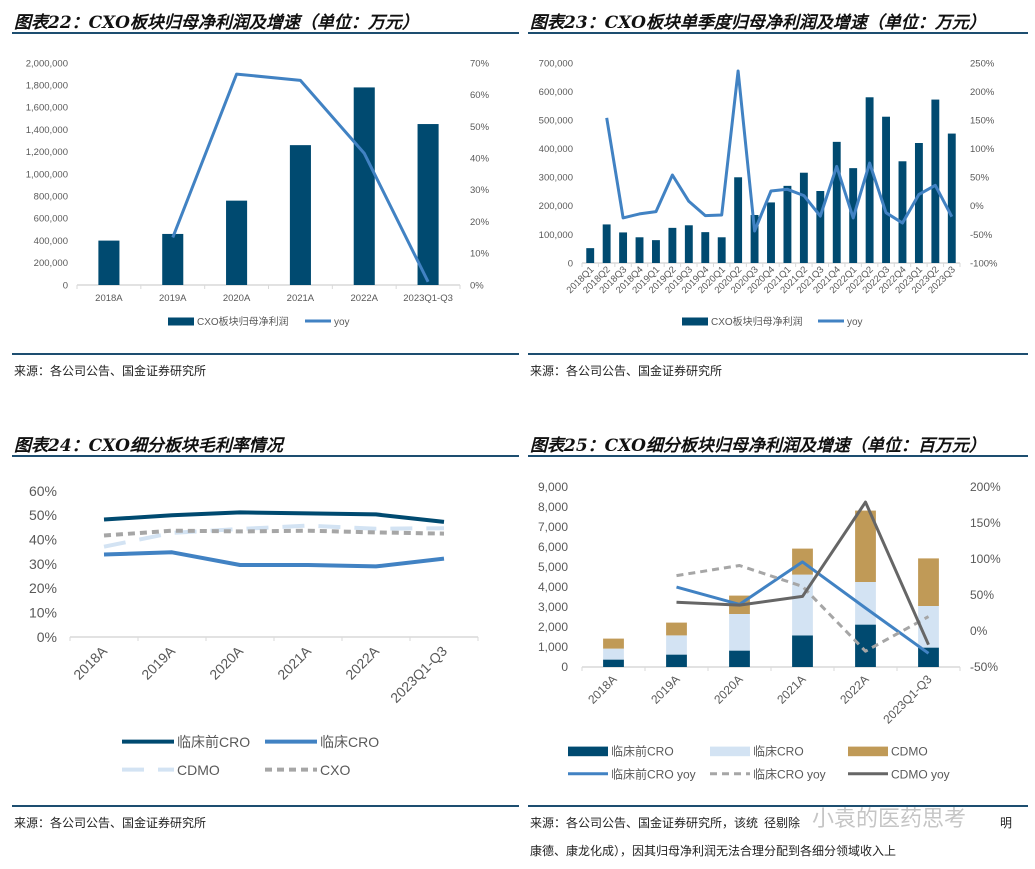  I want to click on line-临床前CRO, so click(274, 517).